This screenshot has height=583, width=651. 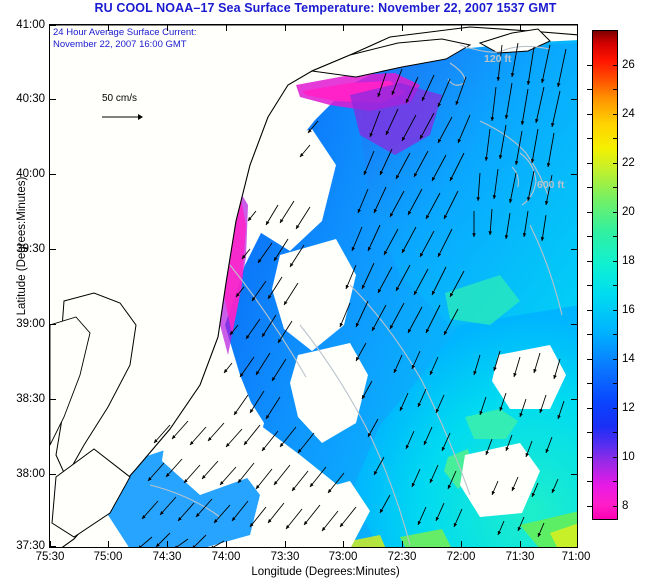 What do you see at coordinates (520, 557) in the screenshot?
I see `x-tick-label: 71:30` at bounding box center [520, 557].